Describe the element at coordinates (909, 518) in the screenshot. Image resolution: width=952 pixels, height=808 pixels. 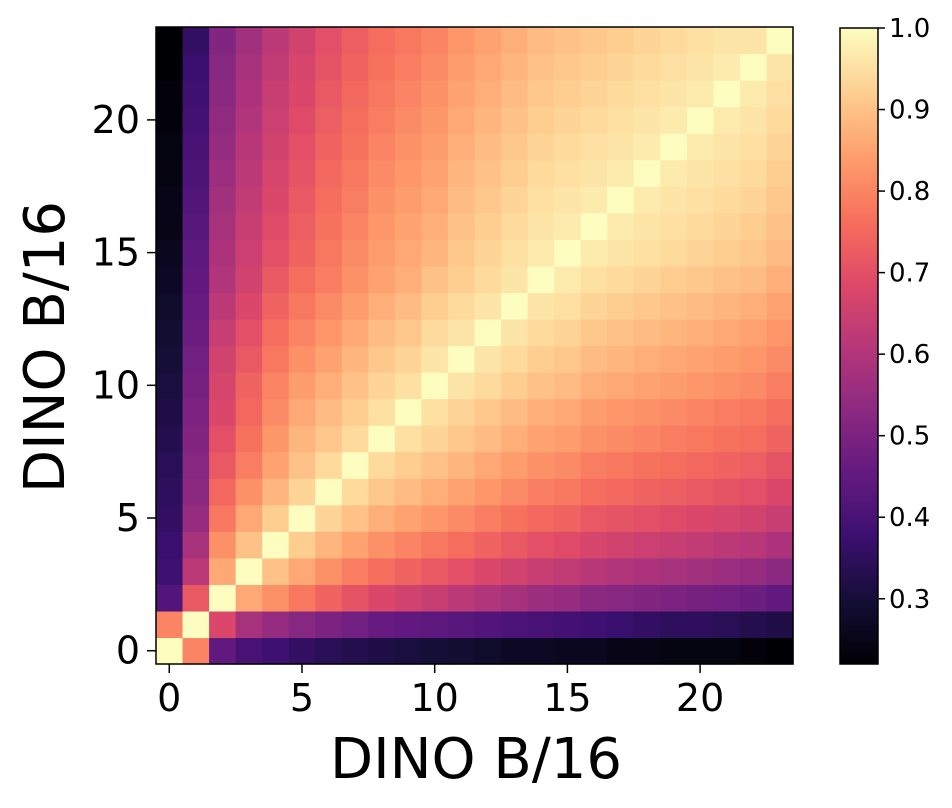
I see `colorbar-tick-label: 0.4` at that location.